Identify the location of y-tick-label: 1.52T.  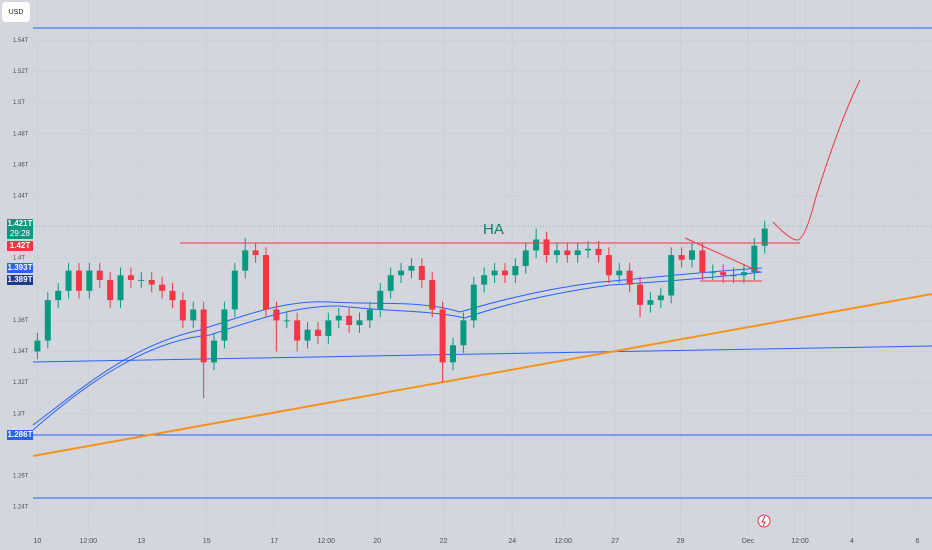
(21, 72).